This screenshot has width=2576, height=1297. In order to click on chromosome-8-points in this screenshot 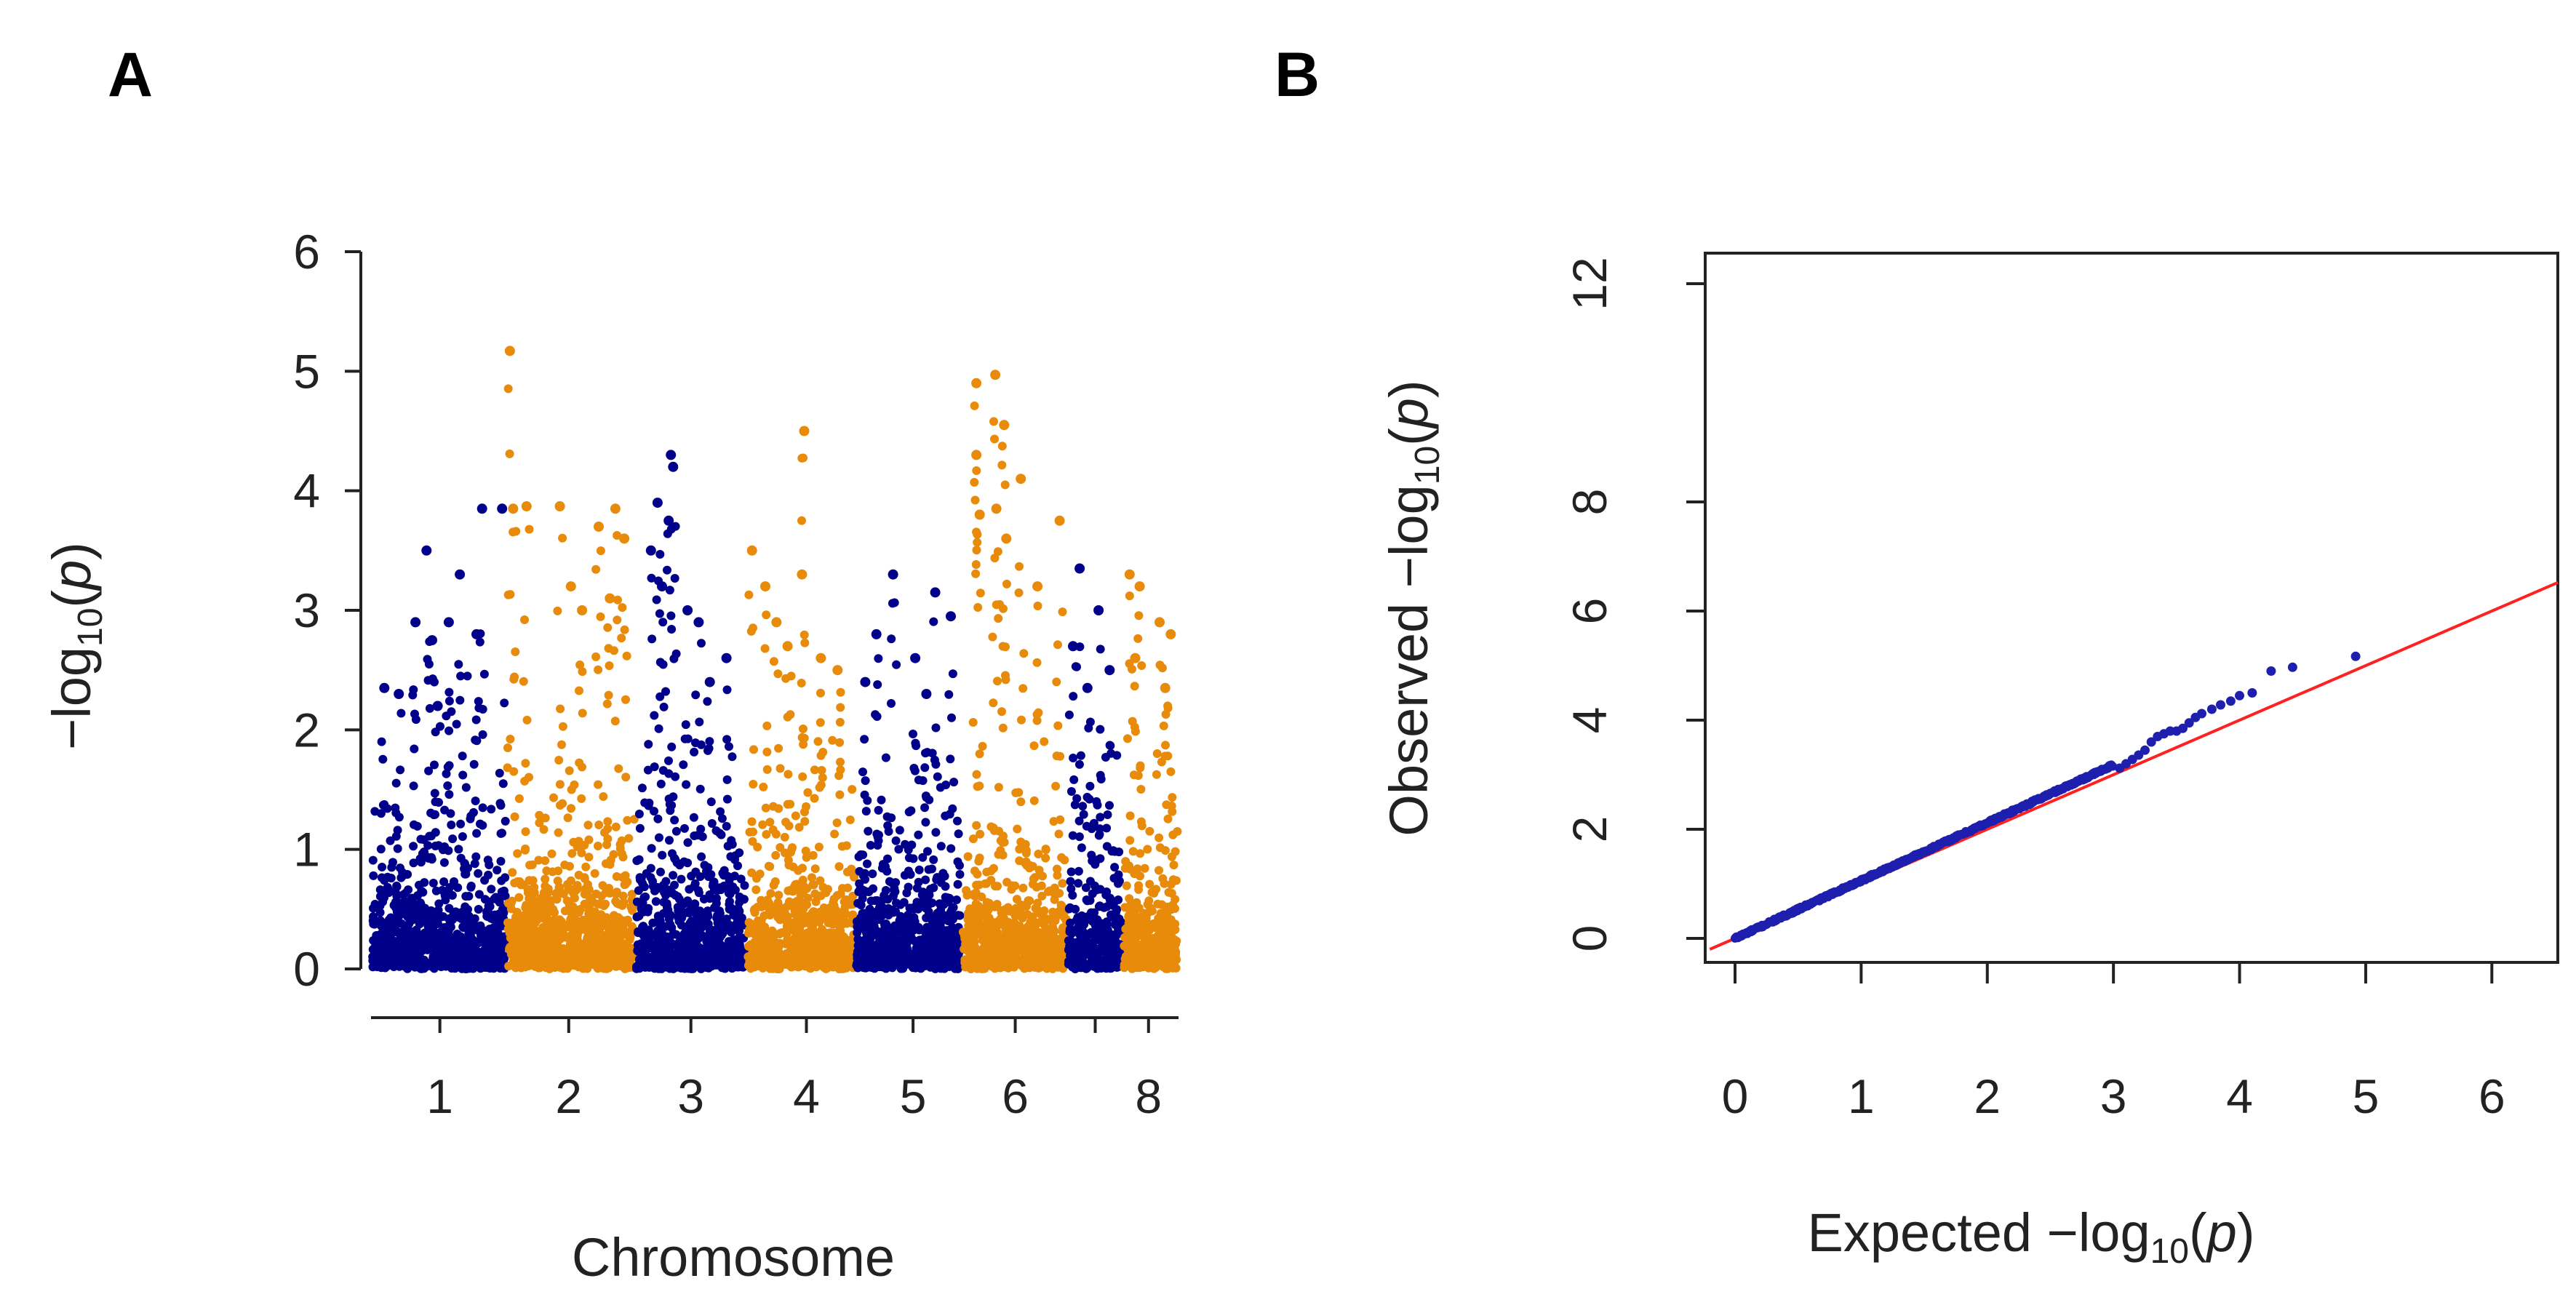, I will do `click(1151, 771)`.